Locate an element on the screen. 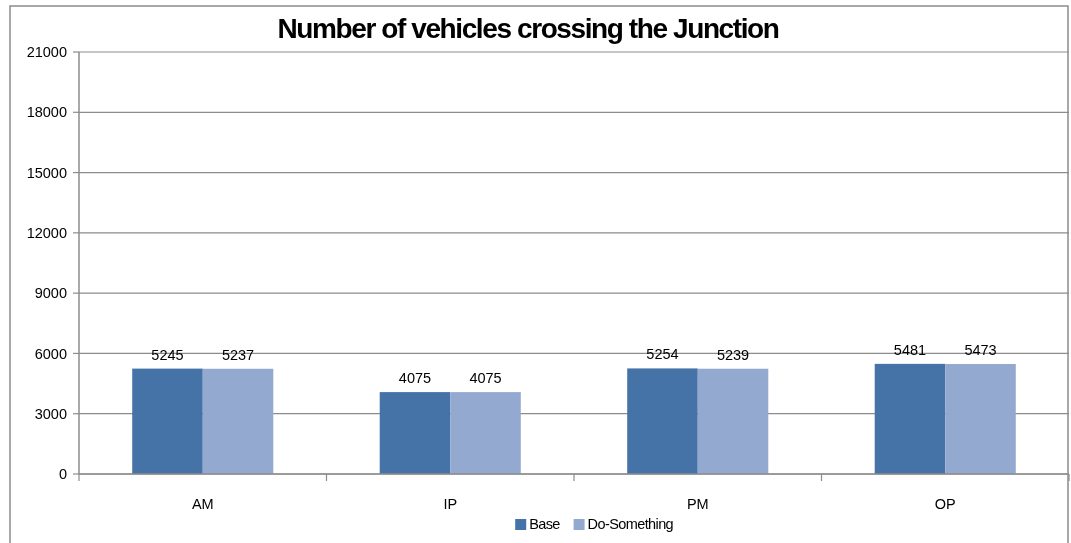  data-label: 5245 is located at coordinates (167, 354).